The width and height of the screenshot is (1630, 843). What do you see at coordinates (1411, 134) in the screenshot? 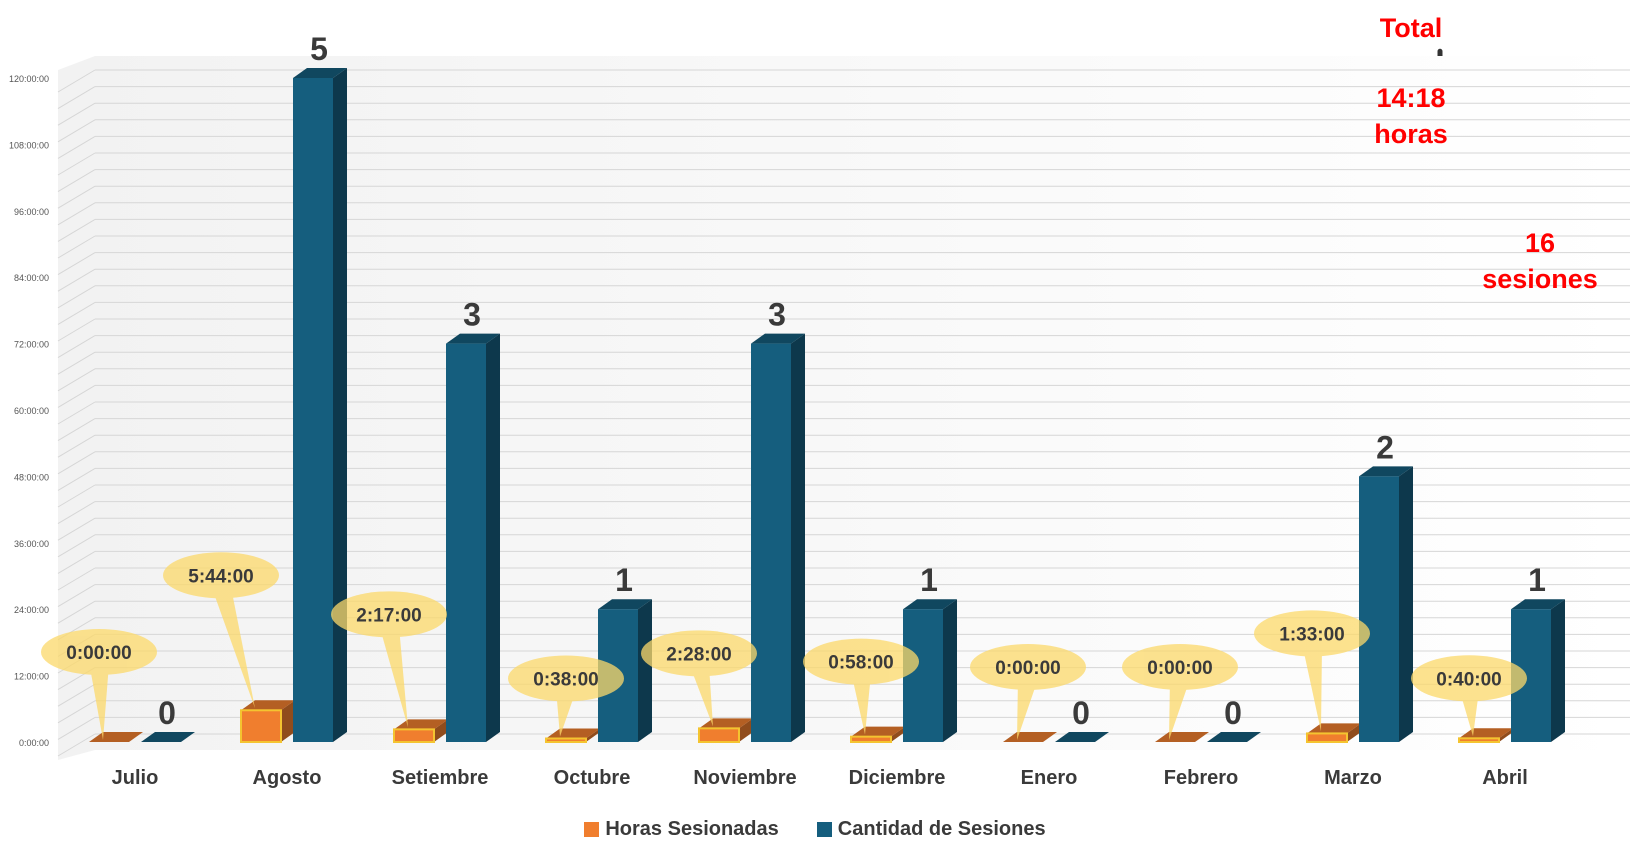
I see `summary-hours-unit: horas` at bounding box center [1411, 134].